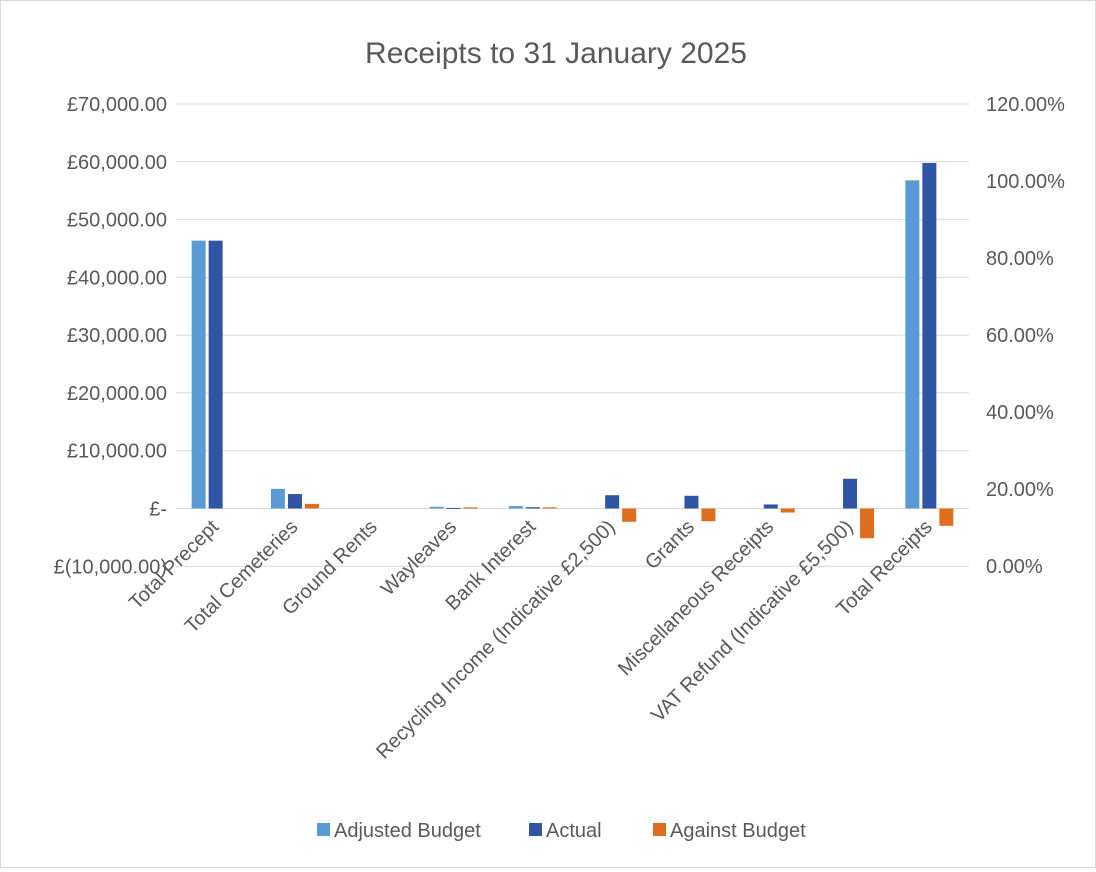 This screenshot has width=1096, height=872. What do you see at coordinates (419, 558) in the screenshot?
I see `category-label: Wayleaves` at bounding box center [419, 558].